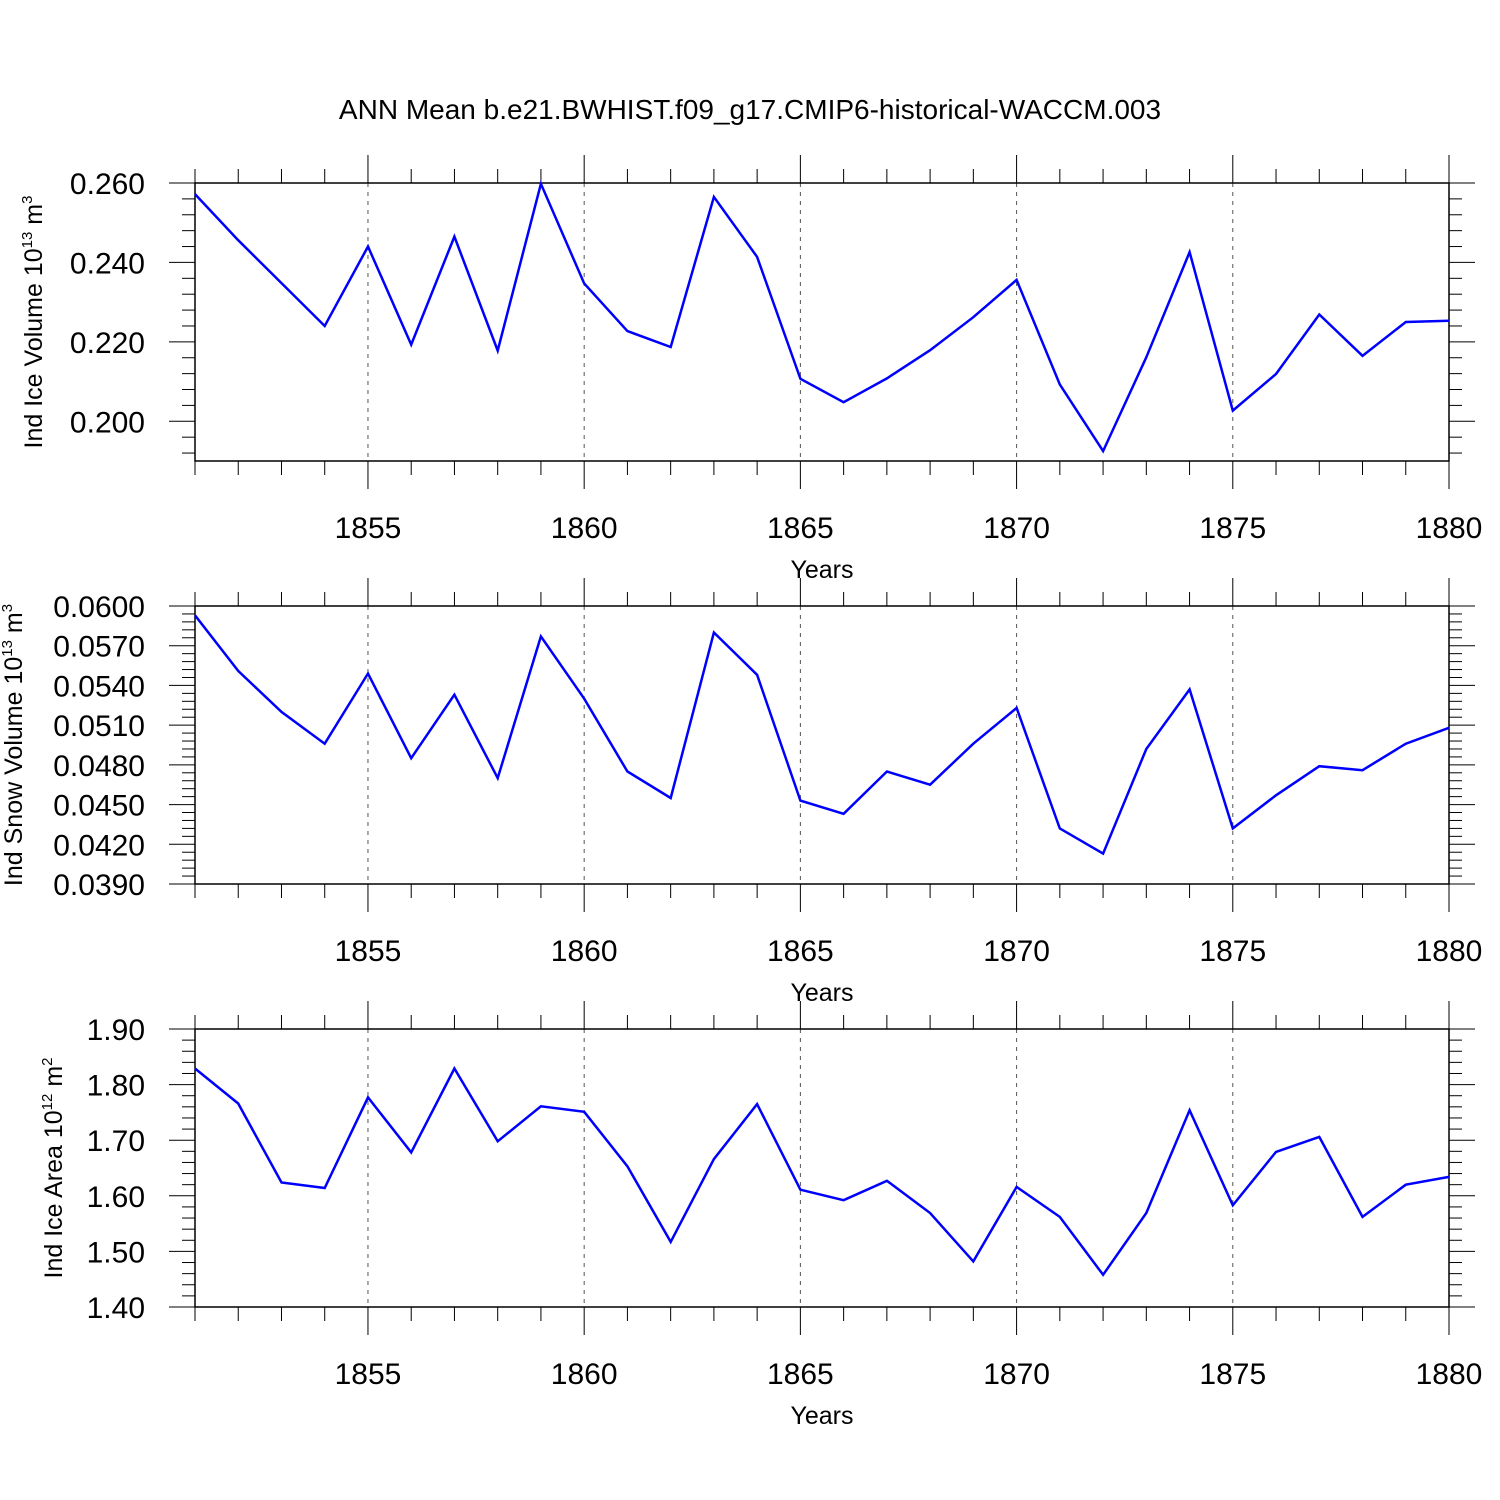  What do you see at coordinates (99, 806) in the screenshot?
I see `y-tick-label: 0.0450` at bounding box center [99, 806].